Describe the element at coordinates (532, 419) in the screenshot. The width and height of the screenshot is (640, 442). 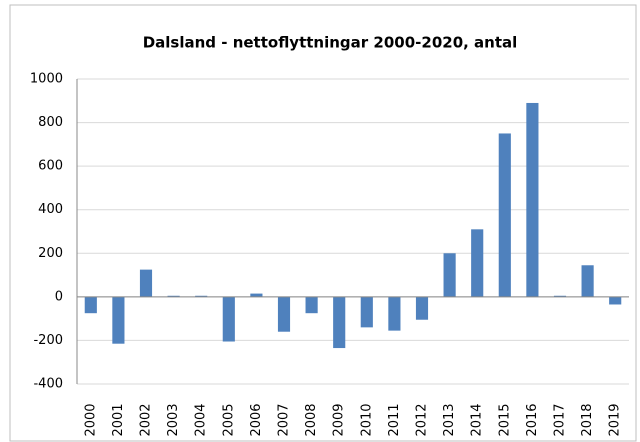
I see `x-tick-label: 2016` at that location.